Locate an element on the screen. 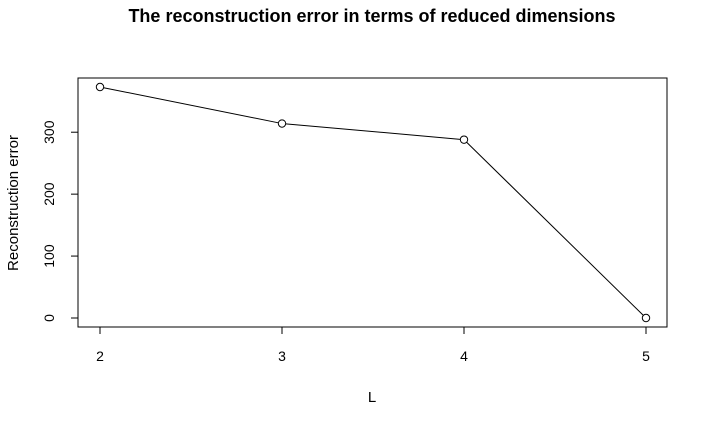 The width and height of the screenshot is (708, 426). y-axis: 0 100 200 300 is located at coordinates (60, 221).